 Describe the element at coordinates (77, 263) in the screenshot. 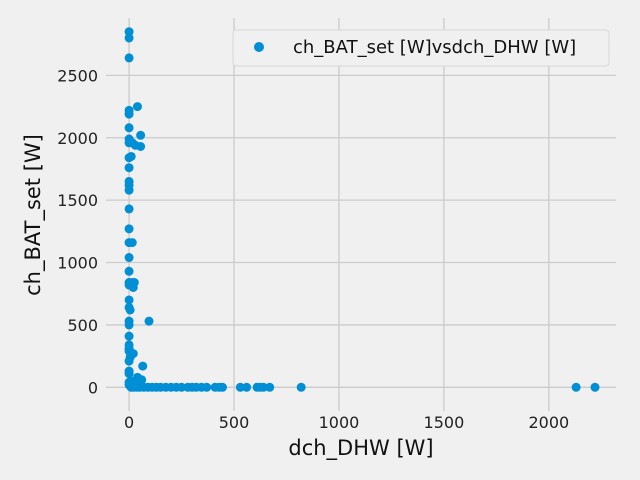

I see `y-tick-label: 1000` at that location.